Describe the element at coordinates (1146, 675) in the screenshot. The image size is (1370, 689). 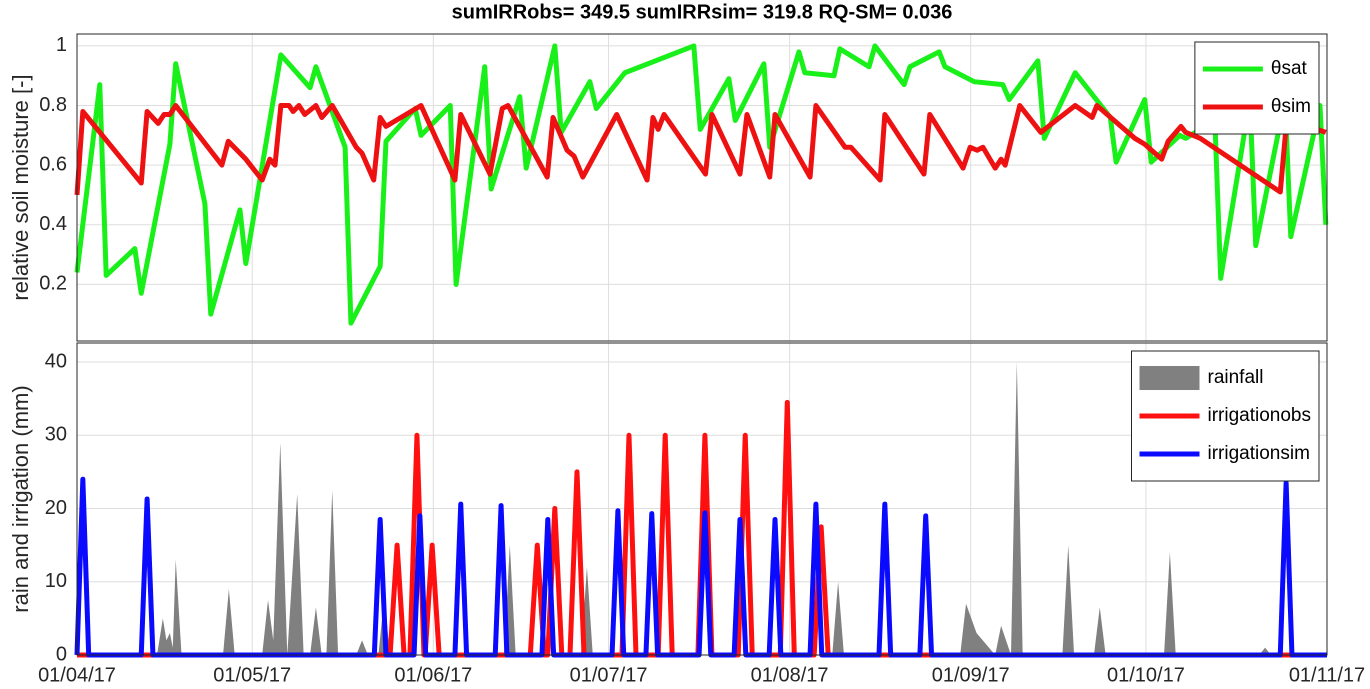
I see `x-tick-label: 01/10/17` at that location.